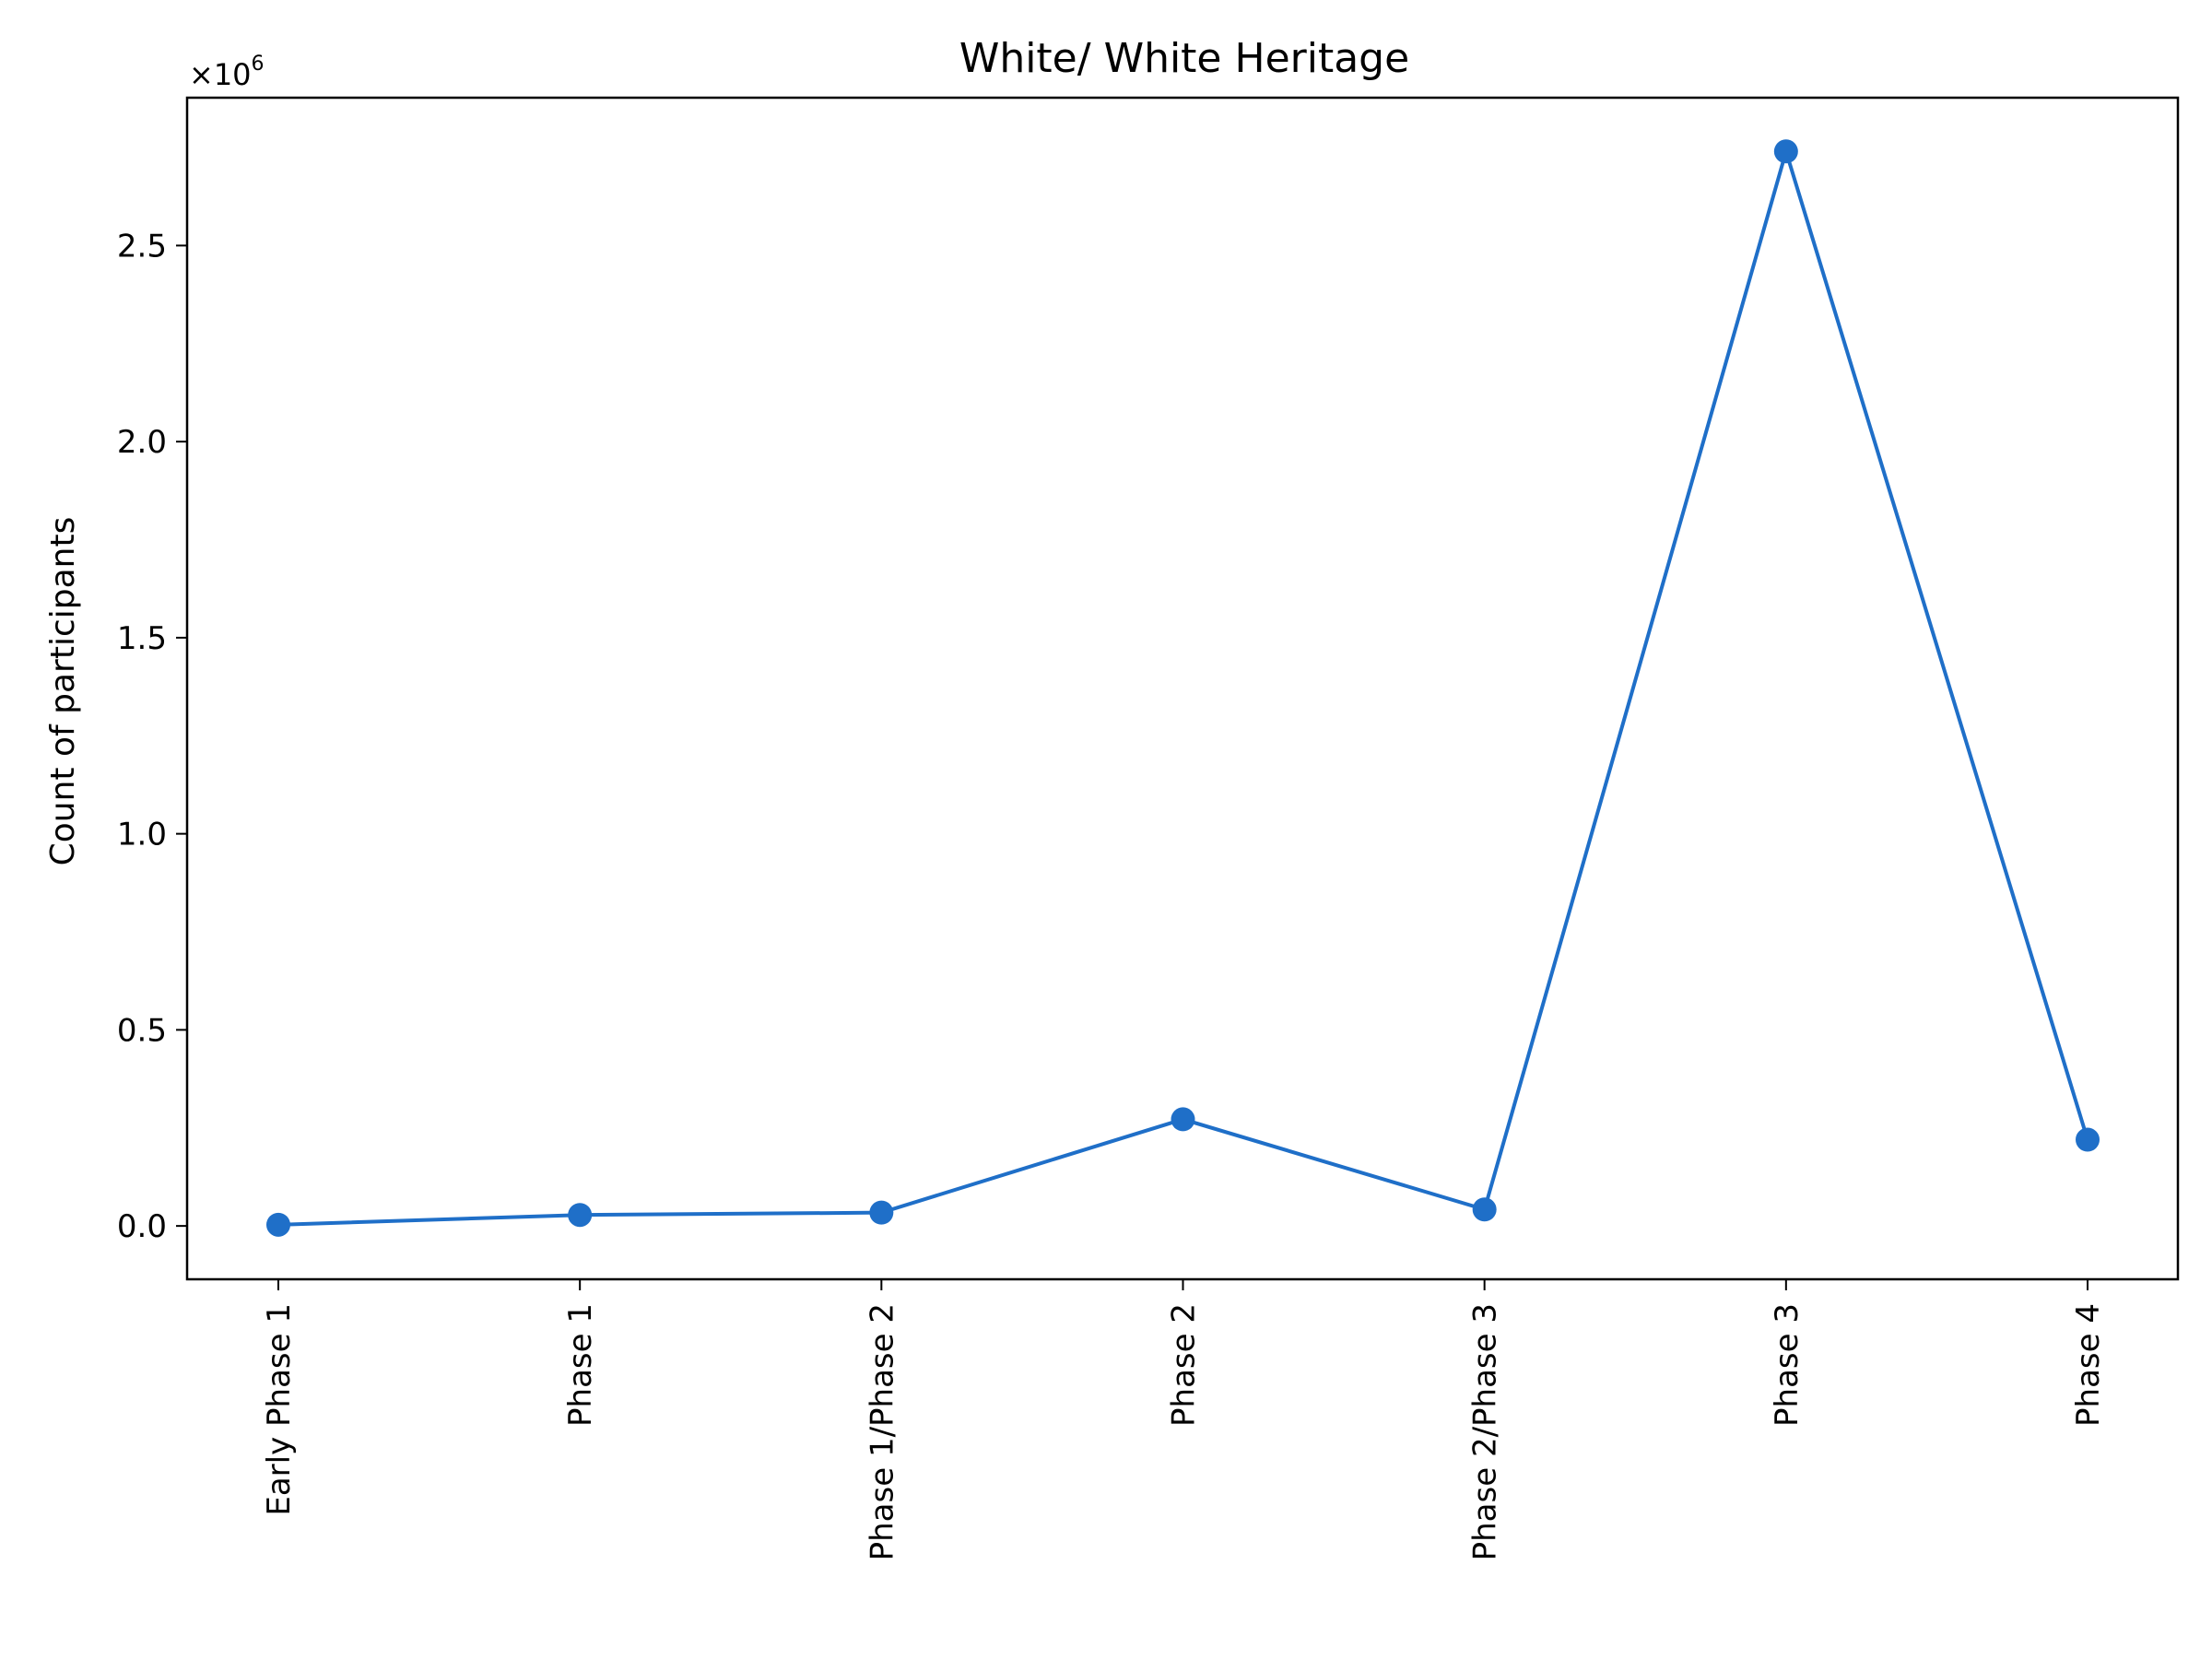 The image size is (2212, 1659). I want to click on y-tick-label: 0.0, so click(142, 1226).